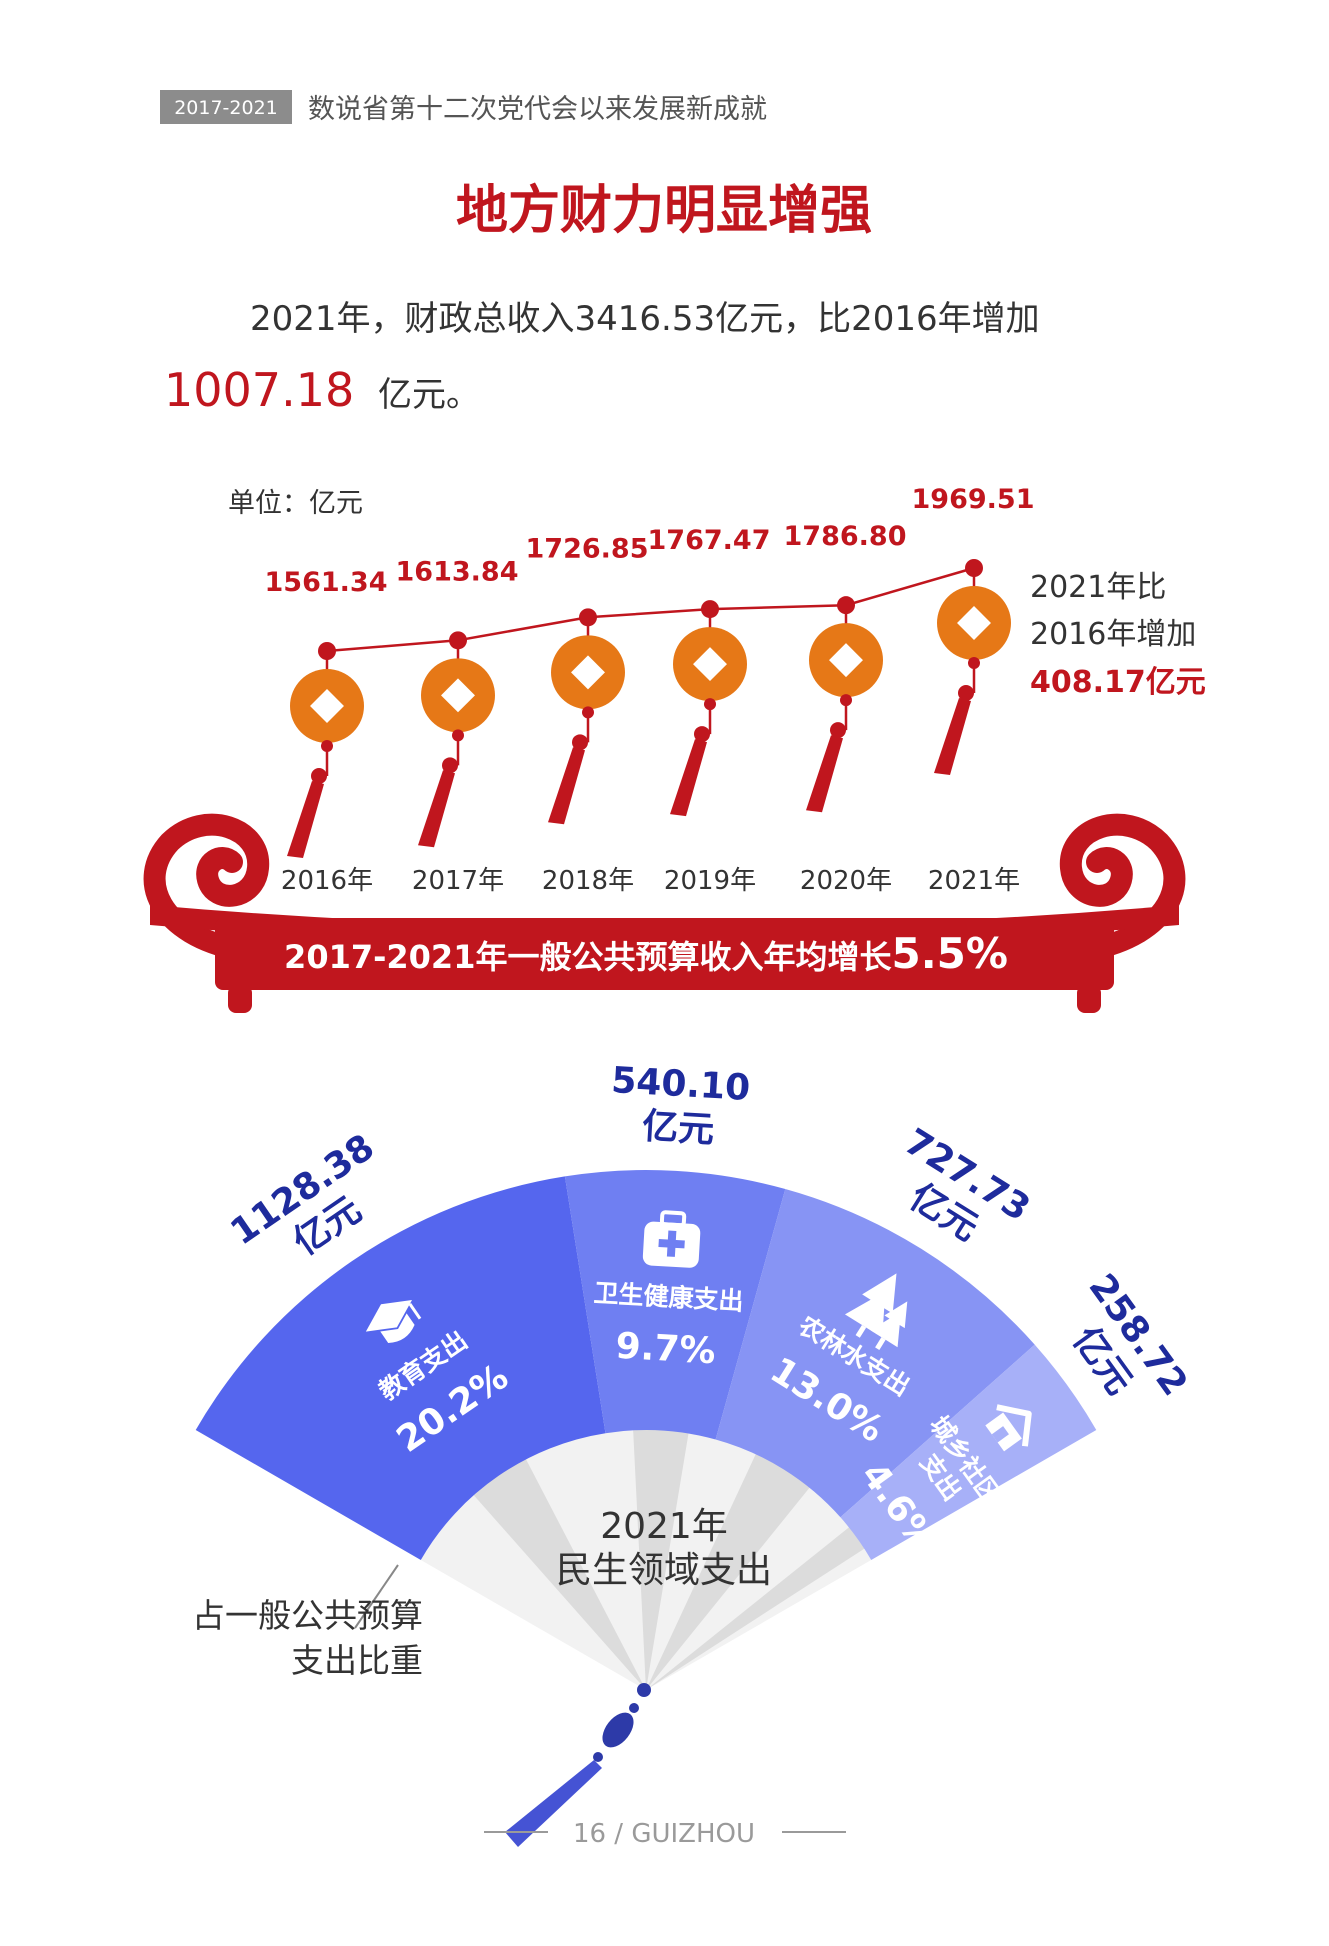 Image resolution: width=1329 pixels, height=1946 pixels. What do you see at coordinates (327, 881) in the screenshot?
I see `category-label: 2016年` at bounding box center [327, 881].